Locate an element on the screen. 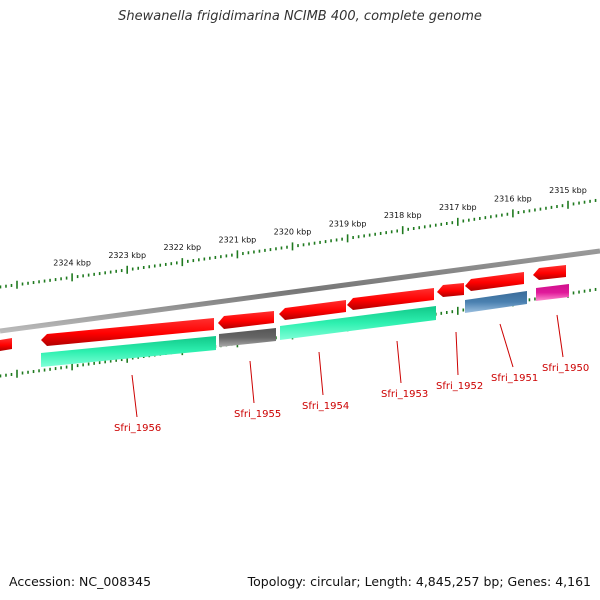  scale-tick-label: 2315 kbp is located at coordinates (568, 190).